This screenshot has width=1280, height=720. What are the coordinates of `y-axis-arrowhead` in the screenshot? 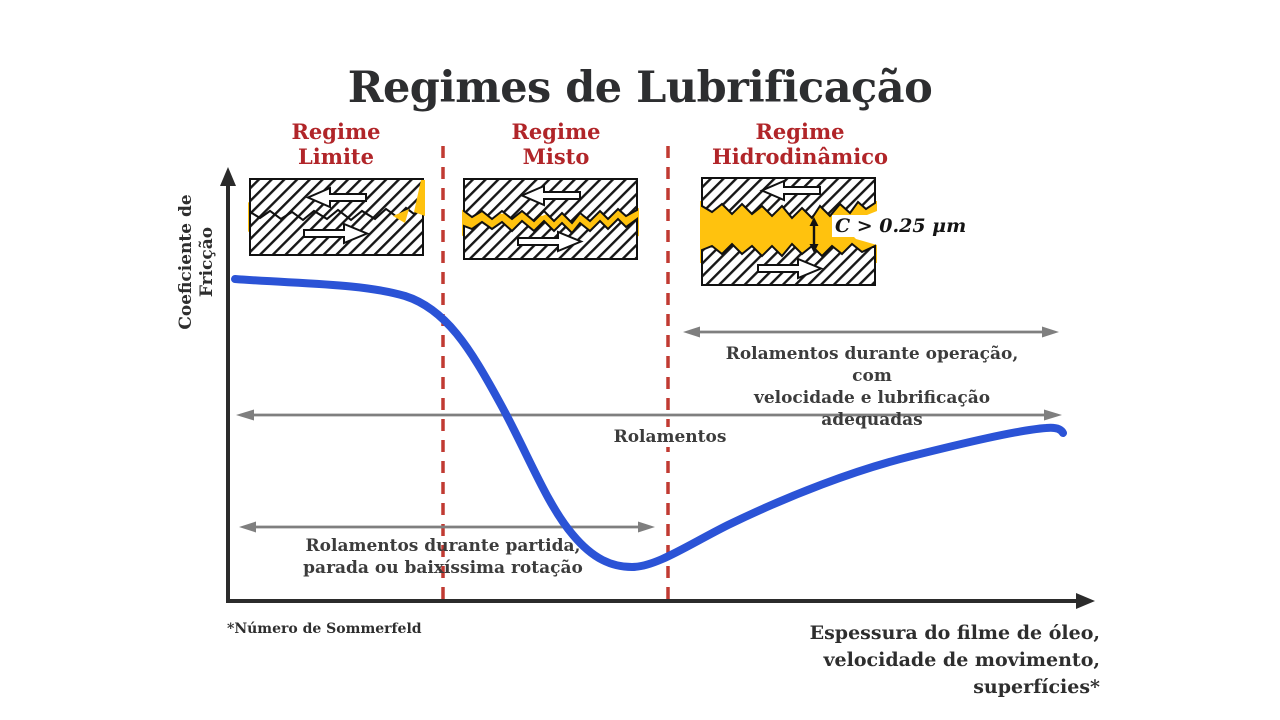 It's located at (228, 176).